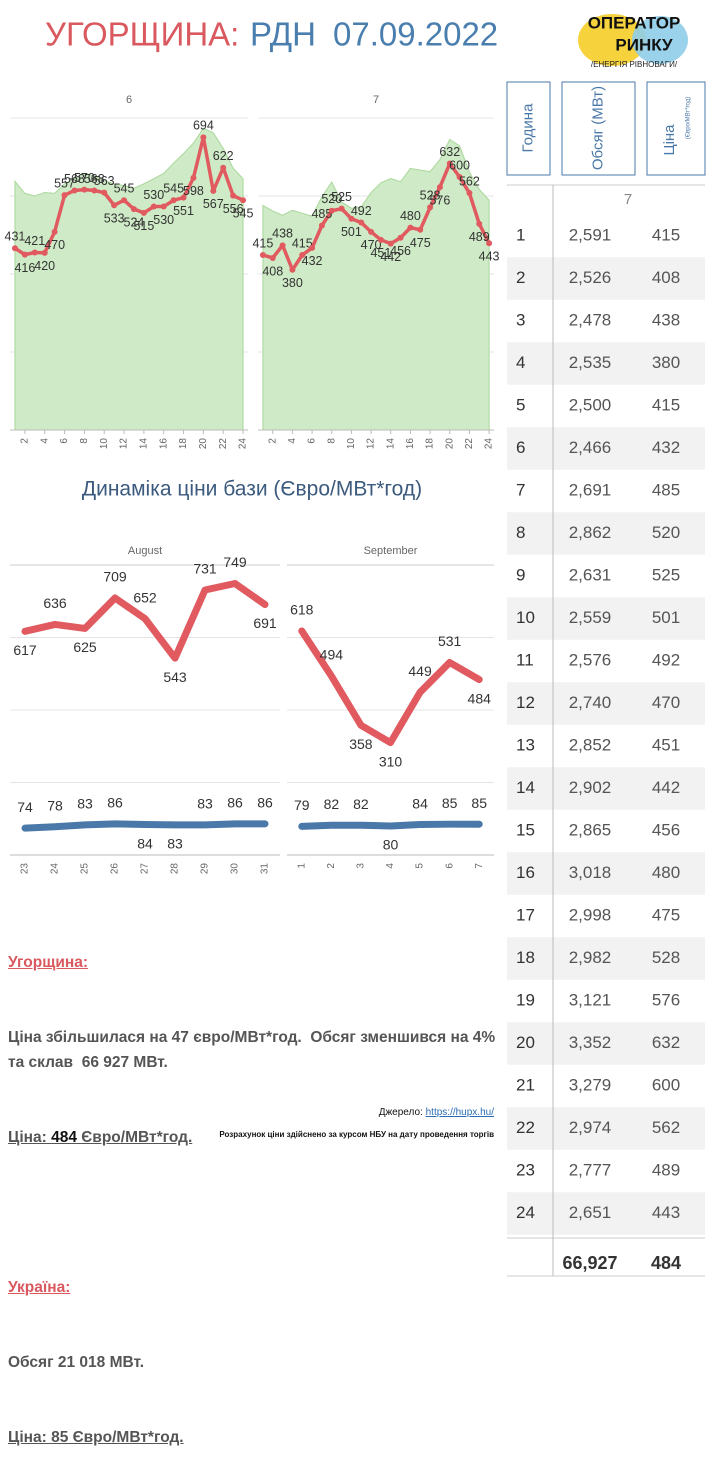 The height and width of the screenshot is (1475, 708). I want to click on data-label: 420, so click(44, 266).